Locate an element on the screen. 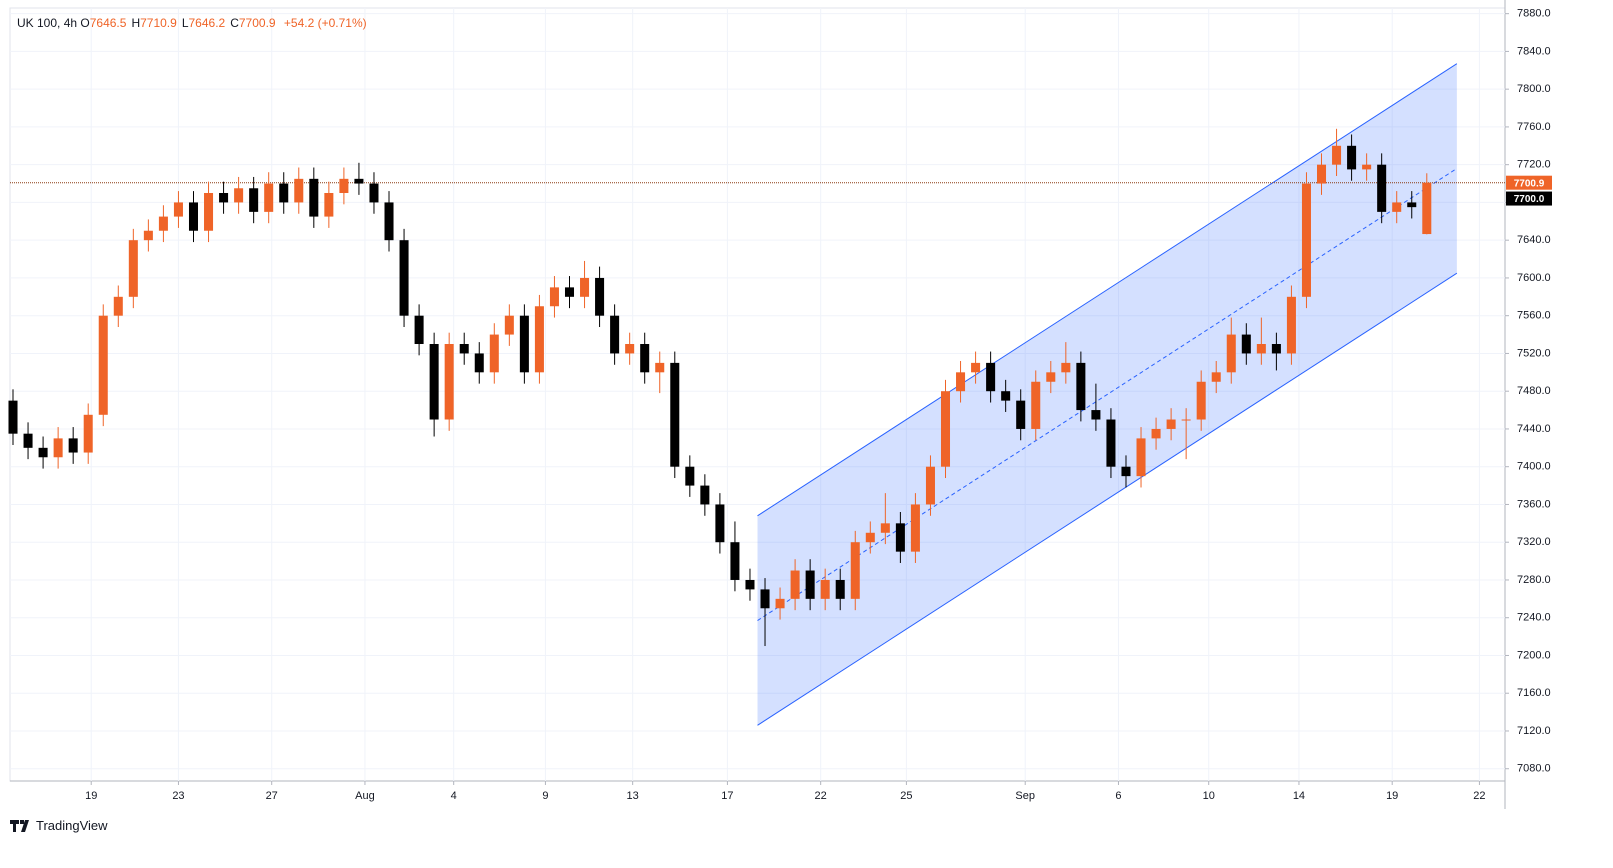 Image resolution: width=1613 pixels, height=868 pixels. y-tick-label: 7160.0 is located at coordinates (1534, 693).